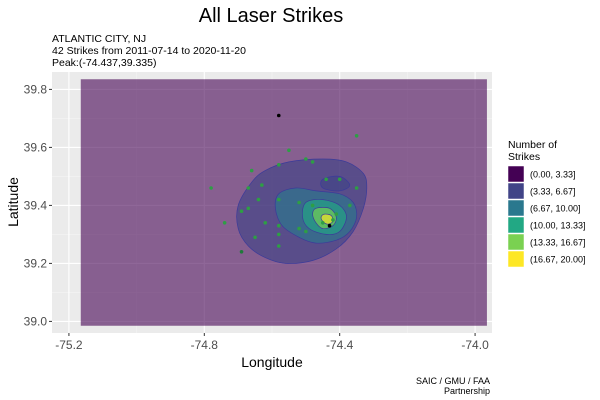  Describe the element at coordinates (205, 345) in the screenshot. I see `x-tick-label-1: -74.8` at that location.